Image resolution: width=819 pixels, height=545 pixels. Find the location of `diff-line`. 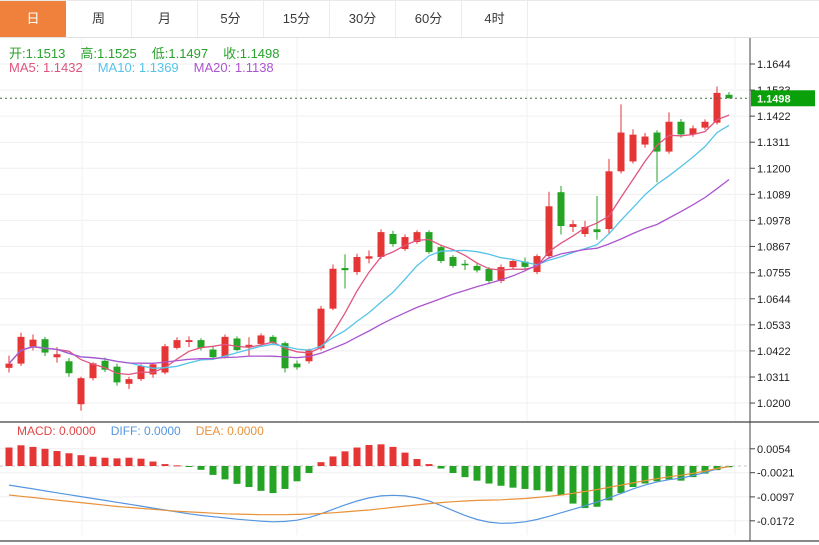

diff-line is located at coordinates (369, 494).